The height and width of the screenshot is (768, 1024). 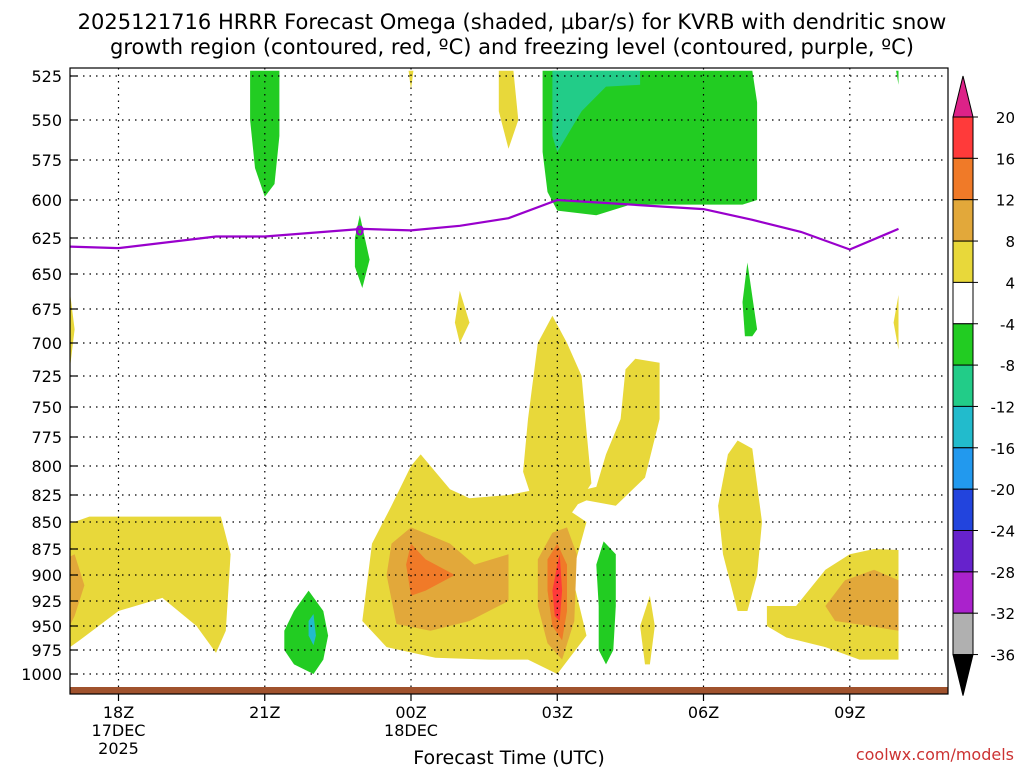 I want to click on omega-region-yellow-00z-03z, so click(x=511, y=516).